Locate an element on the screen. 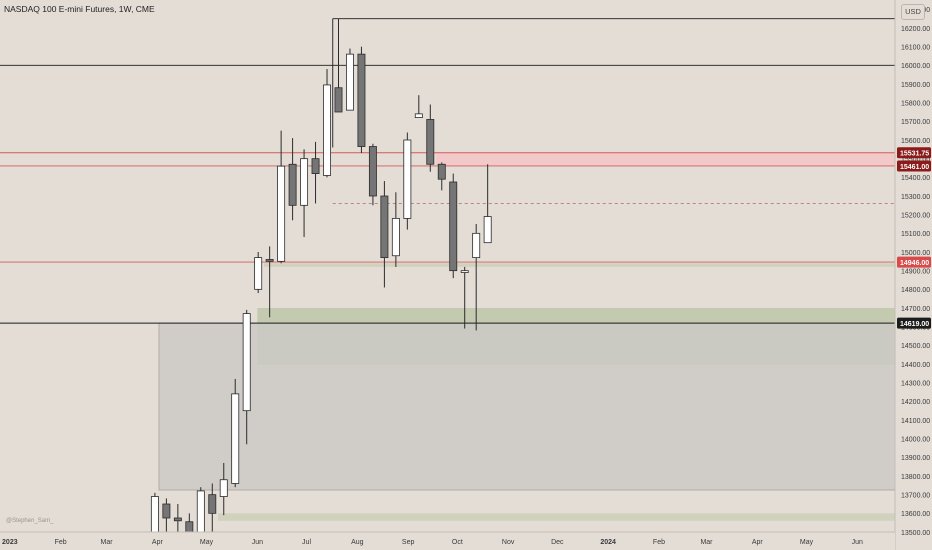 The image size is (932, 550). label-14946: 14946.00 is located at coordinates (914, 263).